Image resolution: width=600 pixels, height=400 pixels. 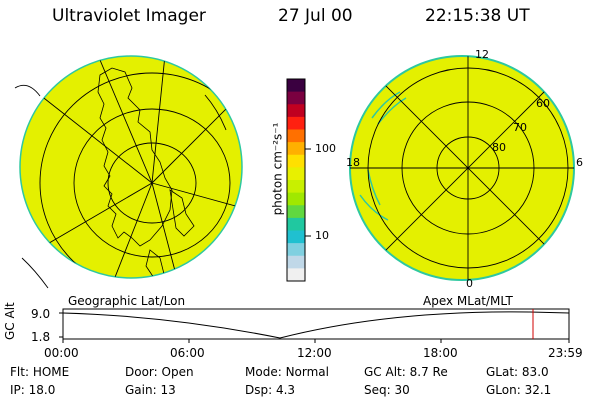 I want to click on lat-label-70: 70, so click(x=520, y=127).